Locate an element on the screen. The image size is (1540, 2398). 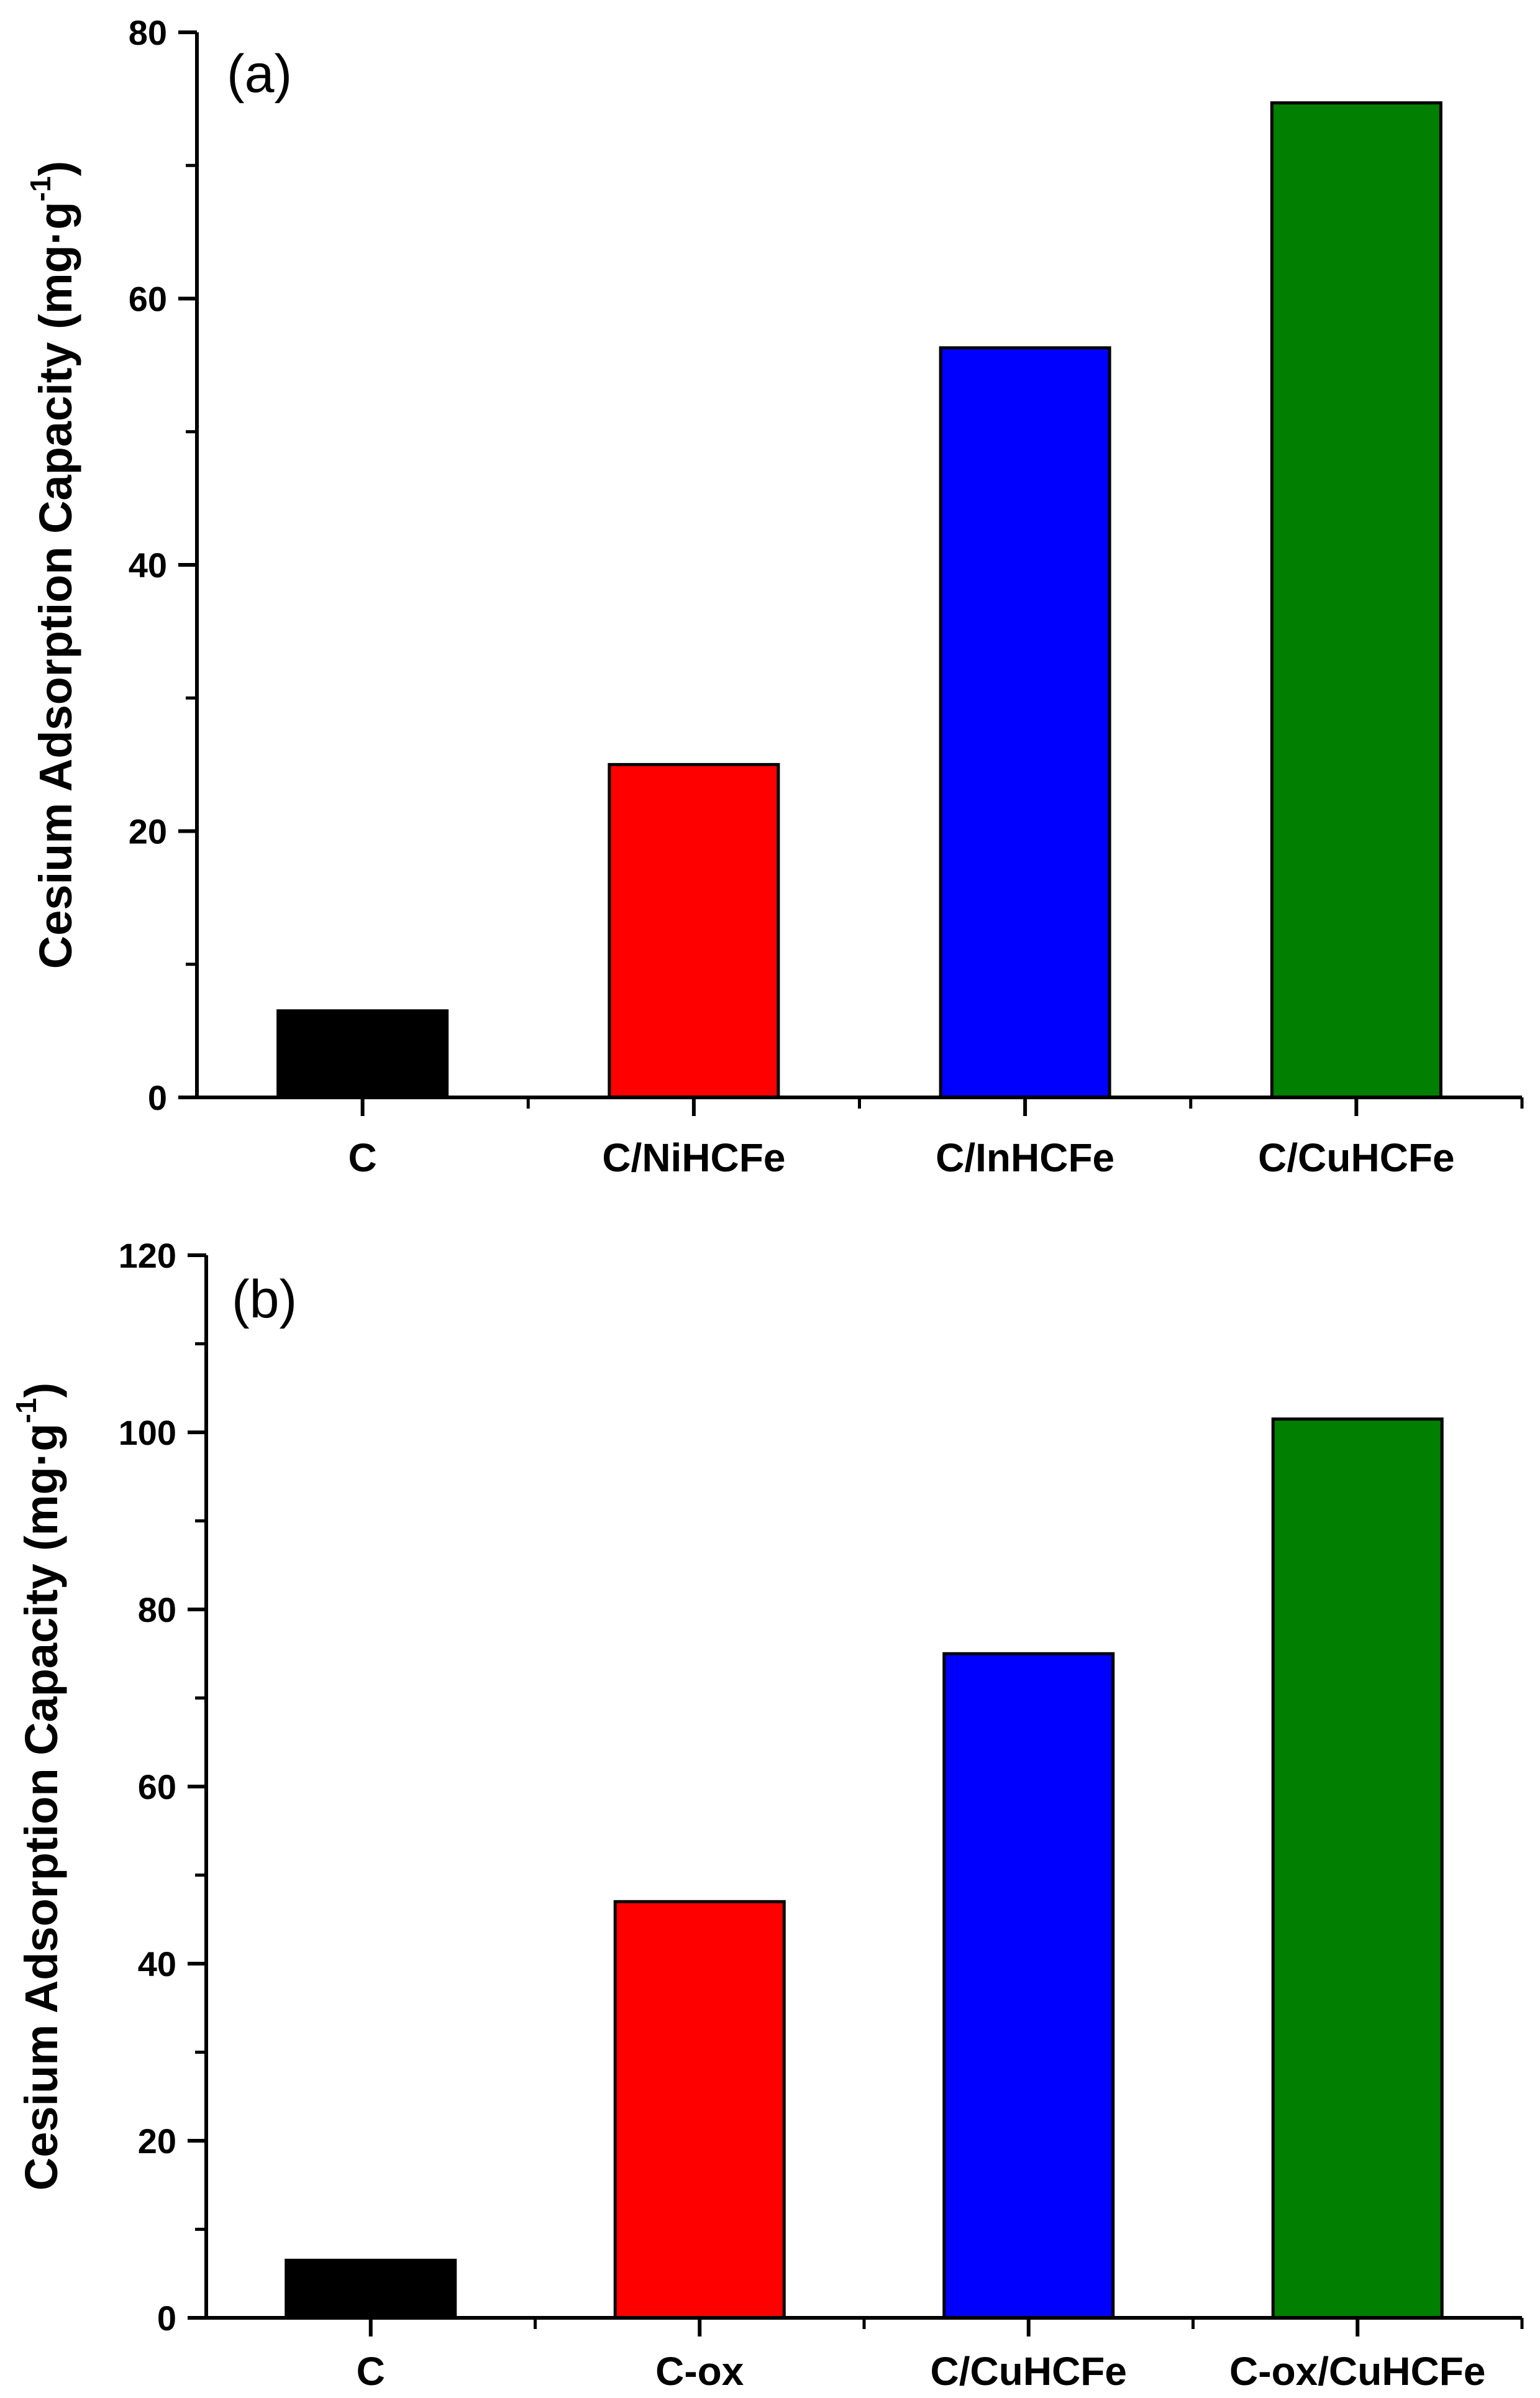
x-tick-label: C/NiHCFe is located at coordinates (693, 1157).